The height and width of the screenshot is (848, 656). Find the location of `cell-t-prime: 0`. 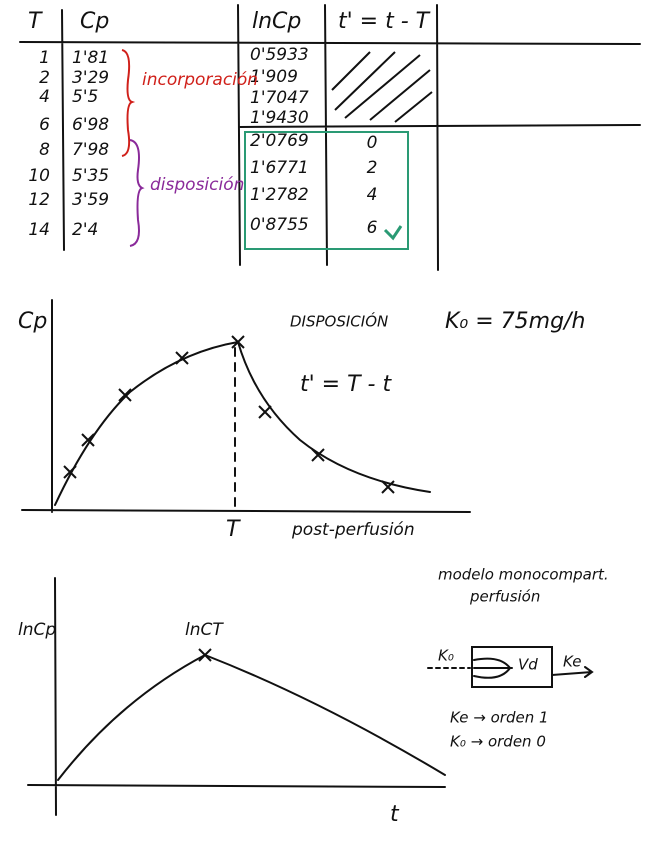

cell-t-prime: 0 is located at coordinates (372, 143).